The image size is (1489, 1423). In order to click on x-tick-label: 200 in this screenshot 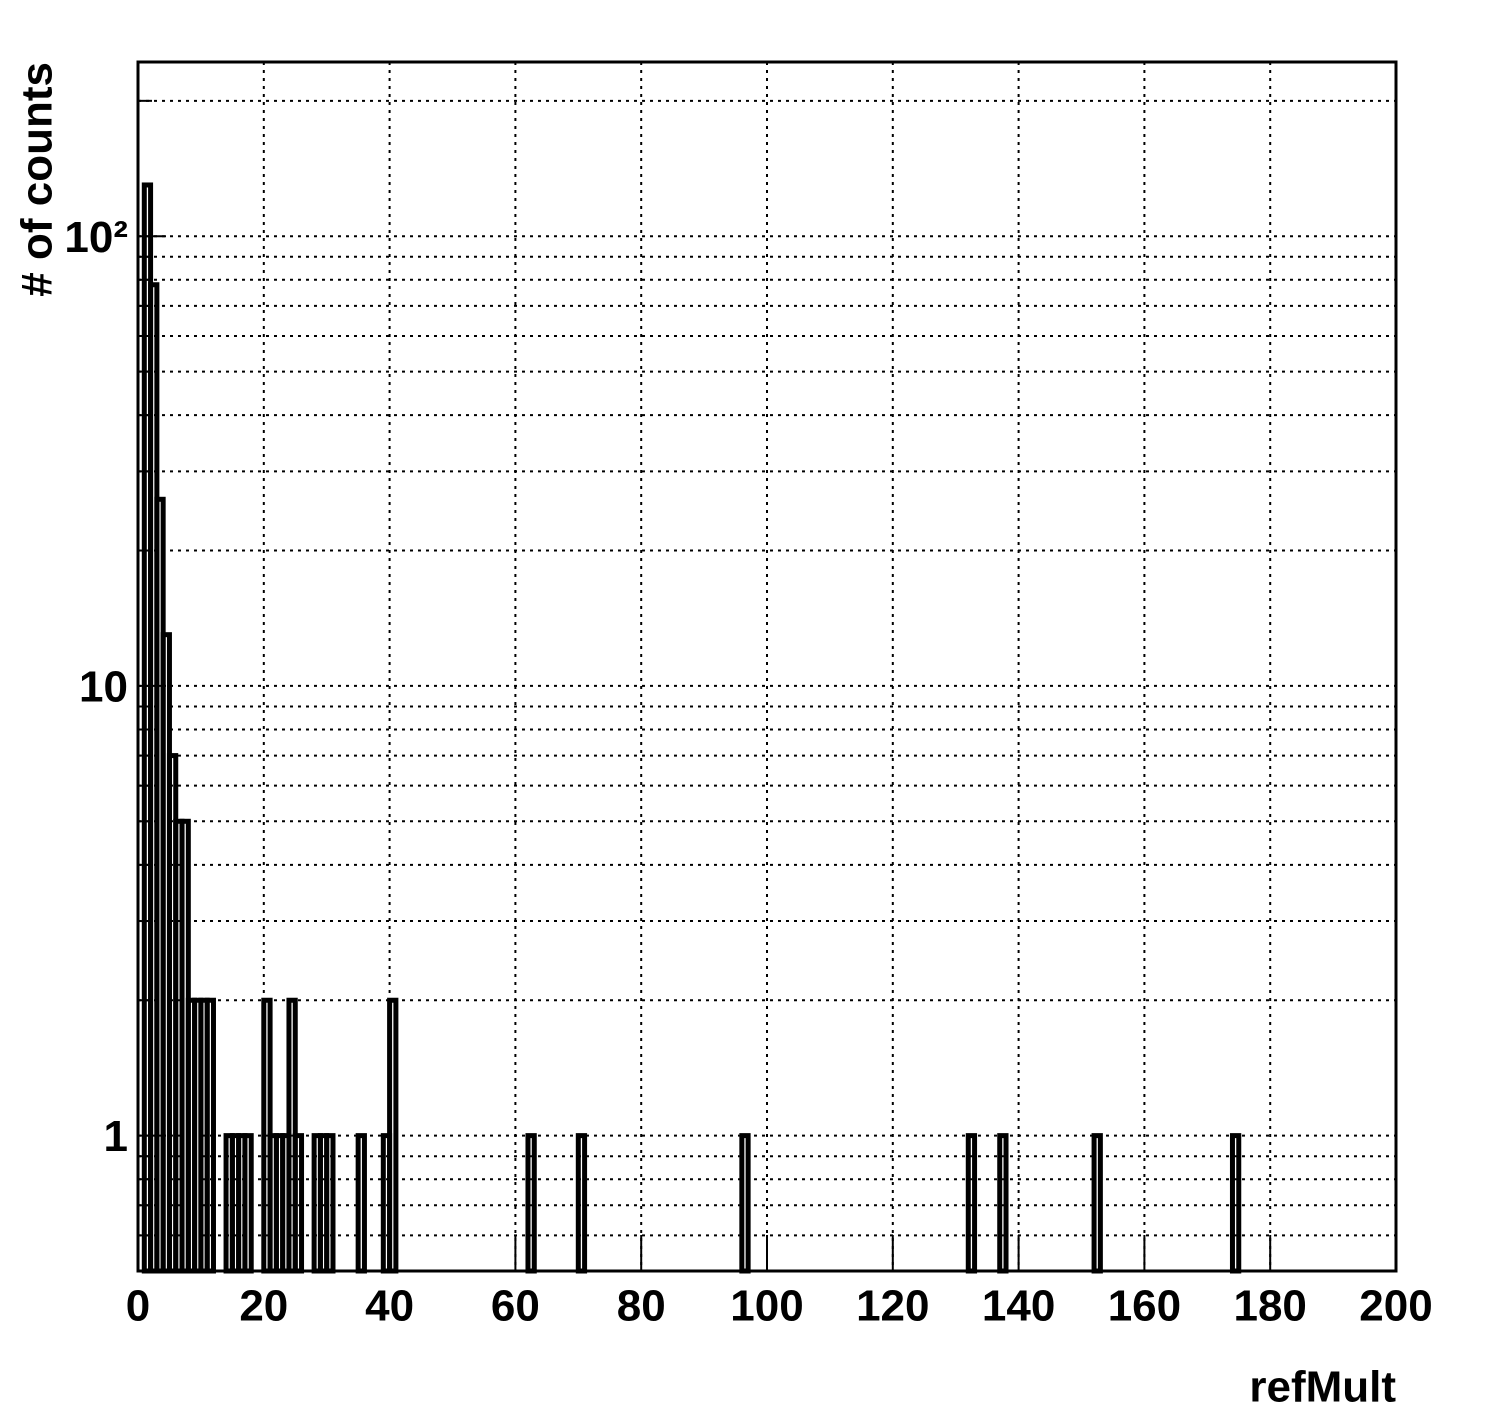, I will do `click(1395, 1306)`.